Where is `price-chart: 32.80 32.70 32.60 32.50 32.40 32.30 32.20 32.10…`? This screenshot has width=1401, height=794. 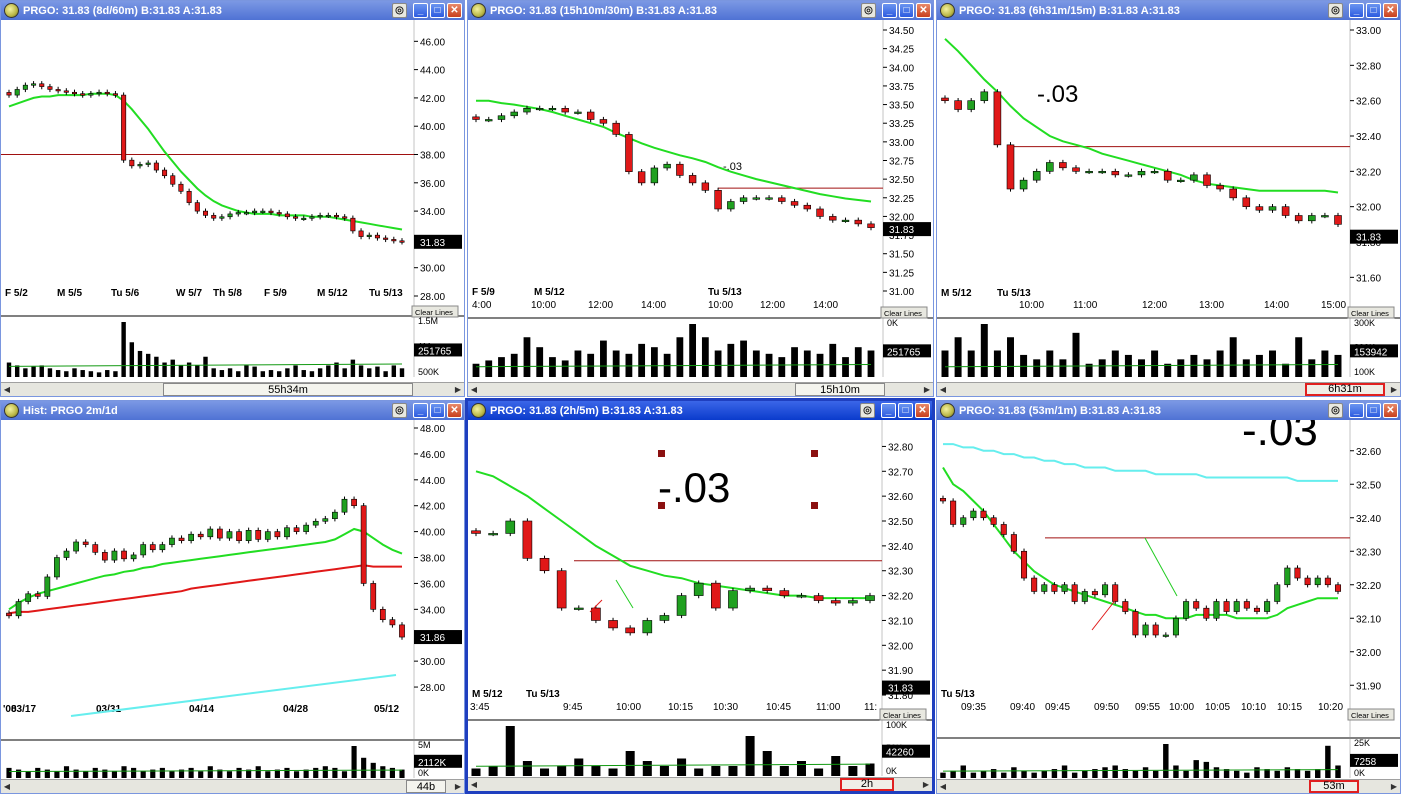 price-chart: 32.80 32.70 32.60 32.50 32.40 32.30 32.20 32.10… is located at coordinates (700, 598).